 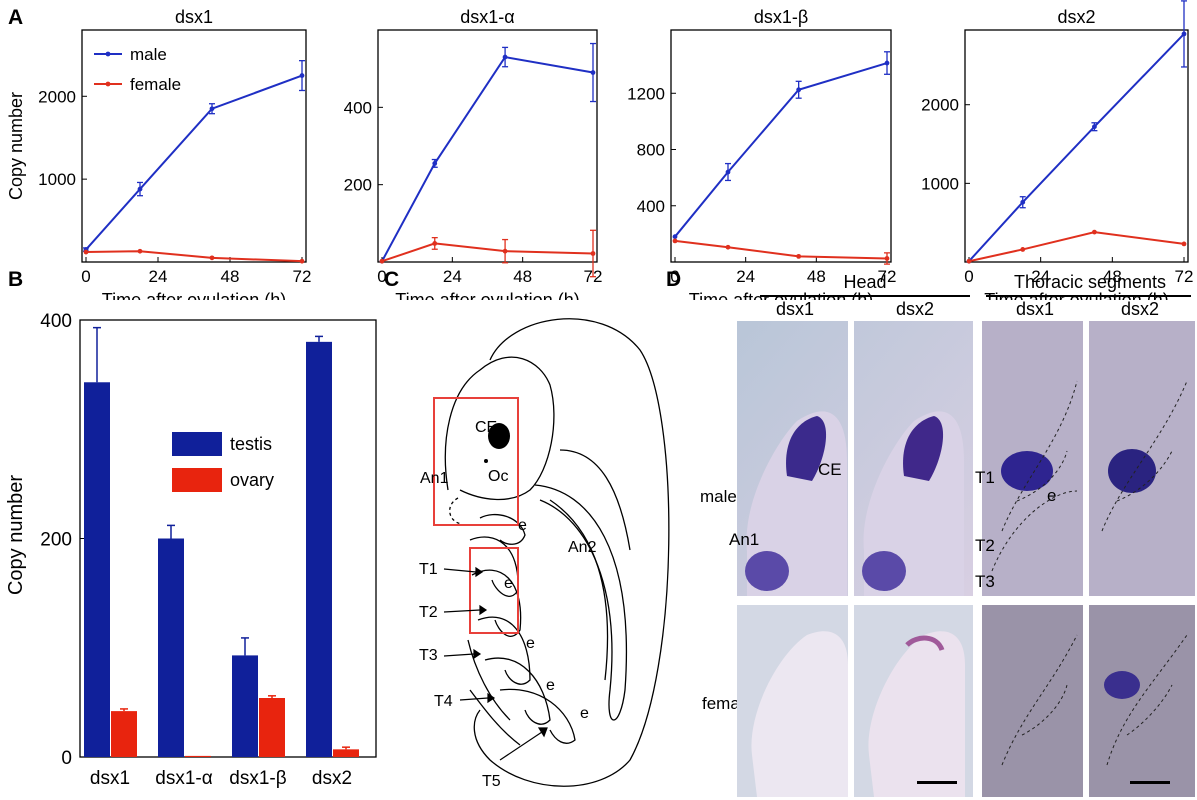 I want to click on col-header-dsx1: dsx1, so click(x=795, y=309).